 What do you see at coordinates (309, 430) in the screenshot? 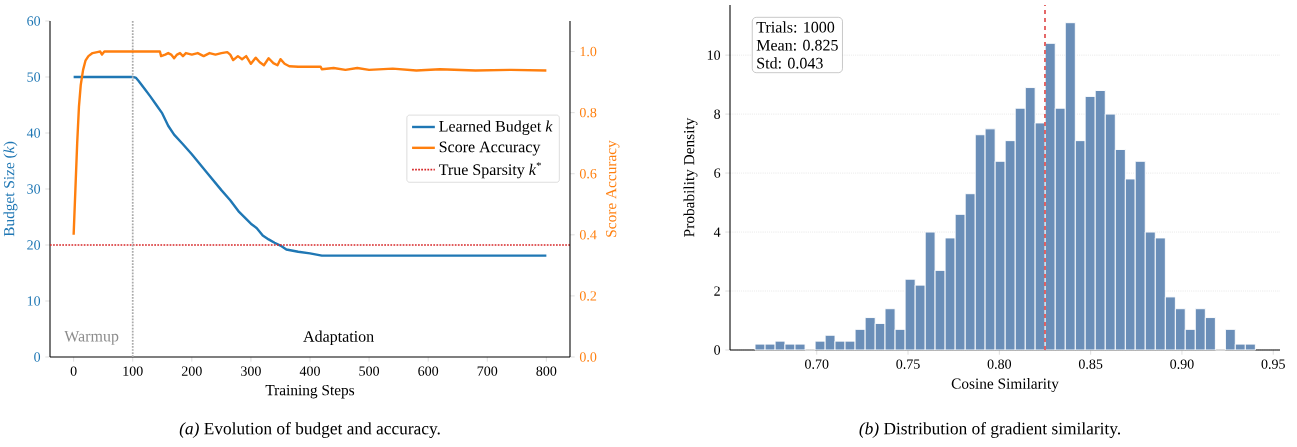
I see `text: (a) Evolution of budget and accuracy.` at bounding box center [309, 430].